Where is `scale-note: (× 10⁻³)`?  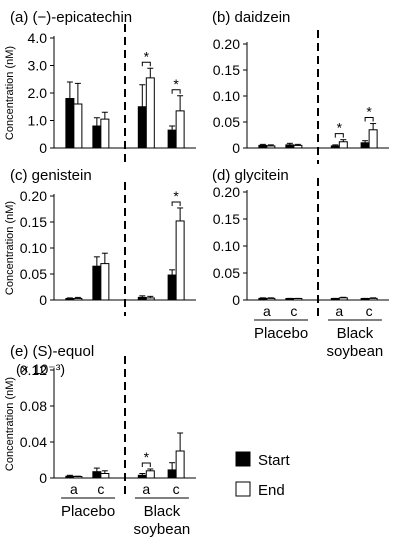 scale-note: (× 10⁻³) is located at coordinates (40, 369).